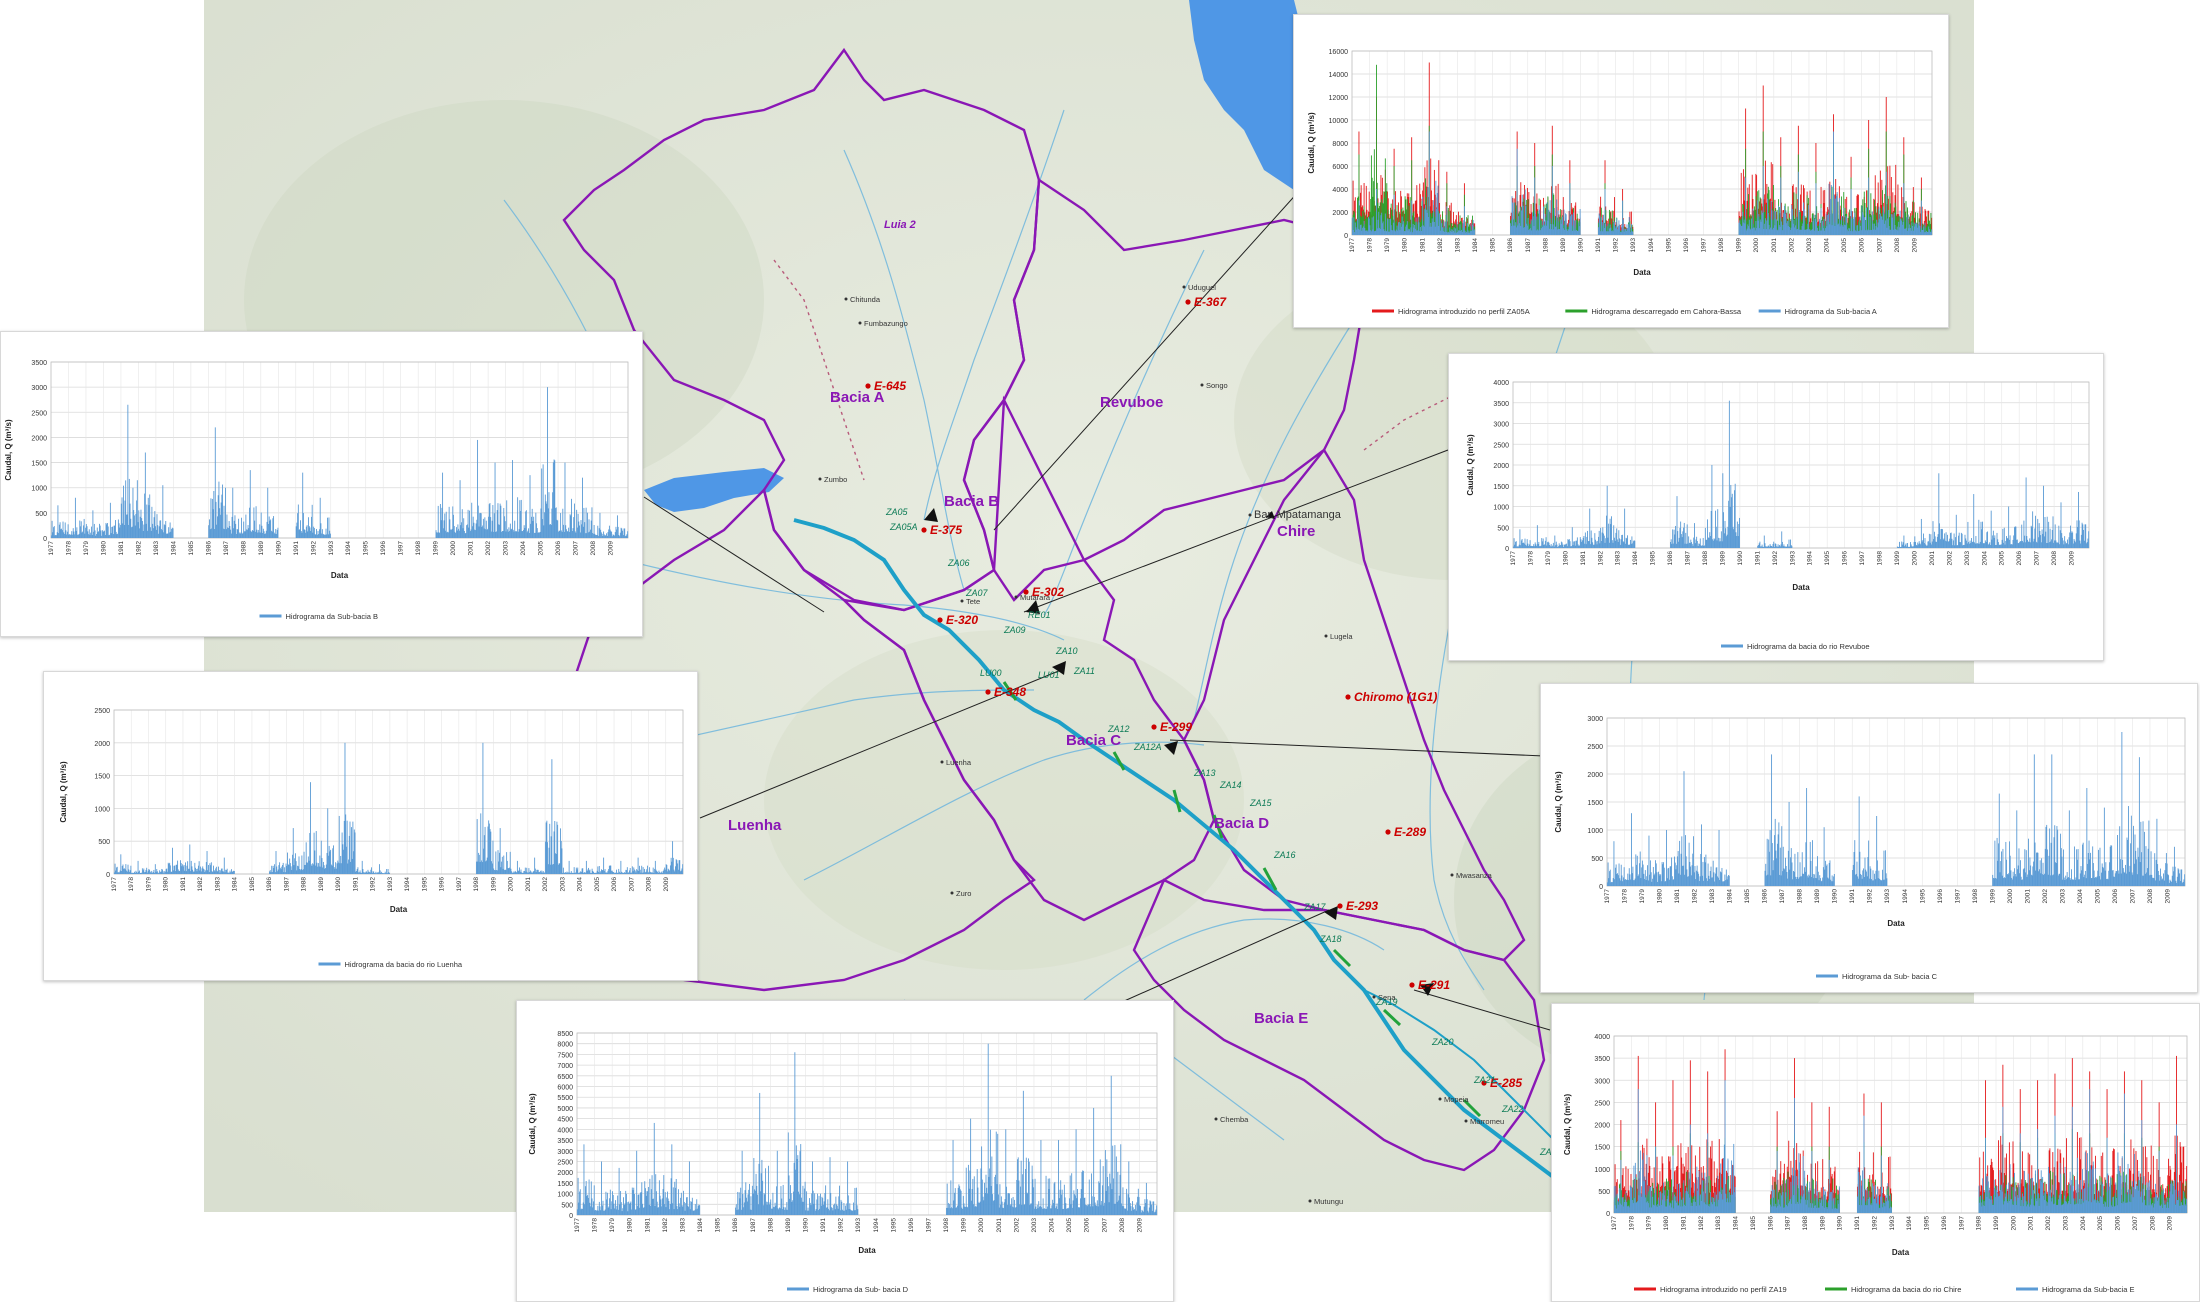  I want to click on y-tick-label: 3000, so click(565, 1152).